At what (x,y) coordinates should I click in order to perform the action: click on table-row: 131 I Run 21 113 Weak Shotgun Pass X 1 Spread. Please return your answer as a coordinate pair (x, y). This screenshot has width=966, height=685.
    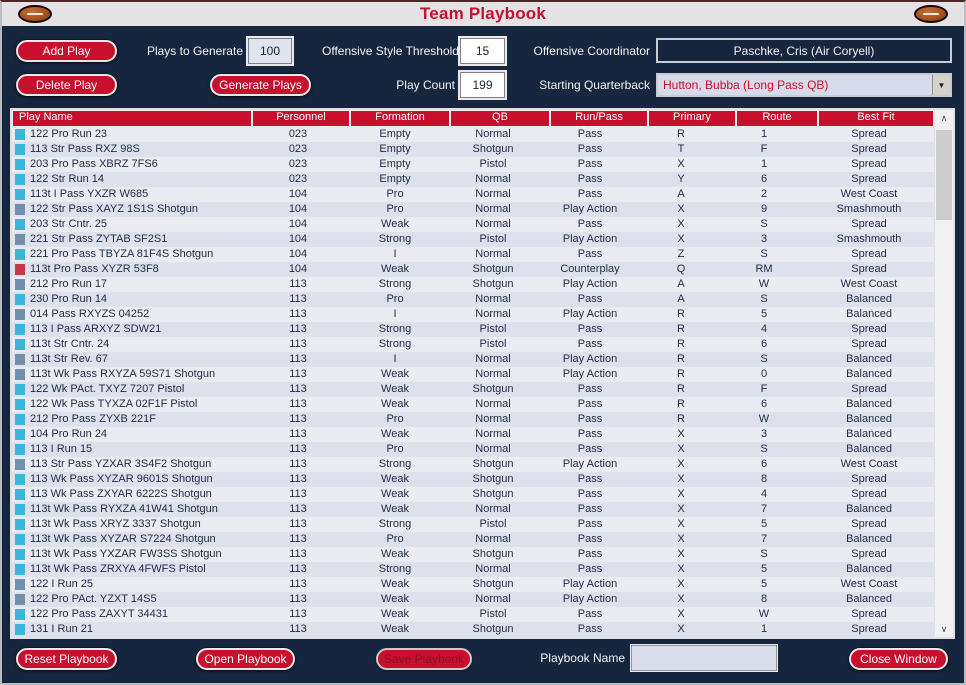
    Looking at the image, I should click on (473, 629).